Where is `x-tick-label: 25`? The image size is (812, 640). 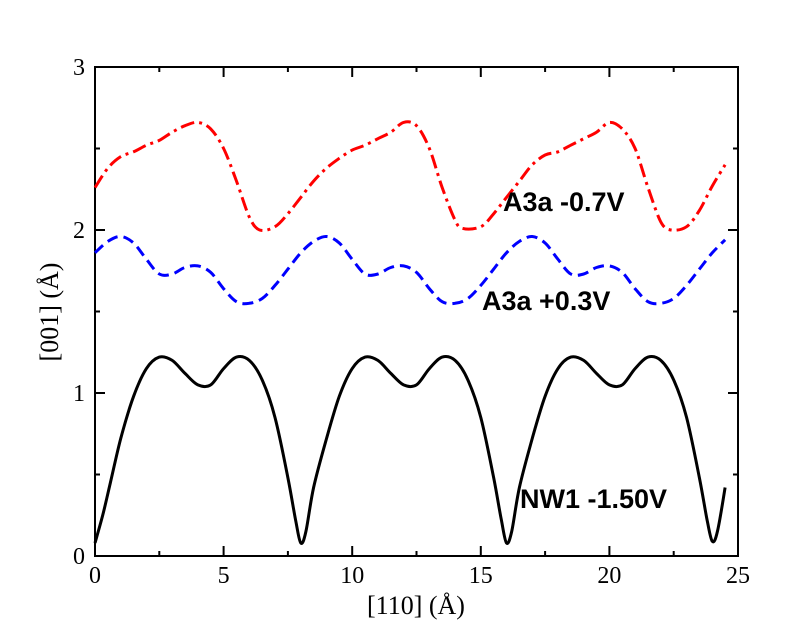 x-tick-label: 25 is located at coordinates (738, 576).